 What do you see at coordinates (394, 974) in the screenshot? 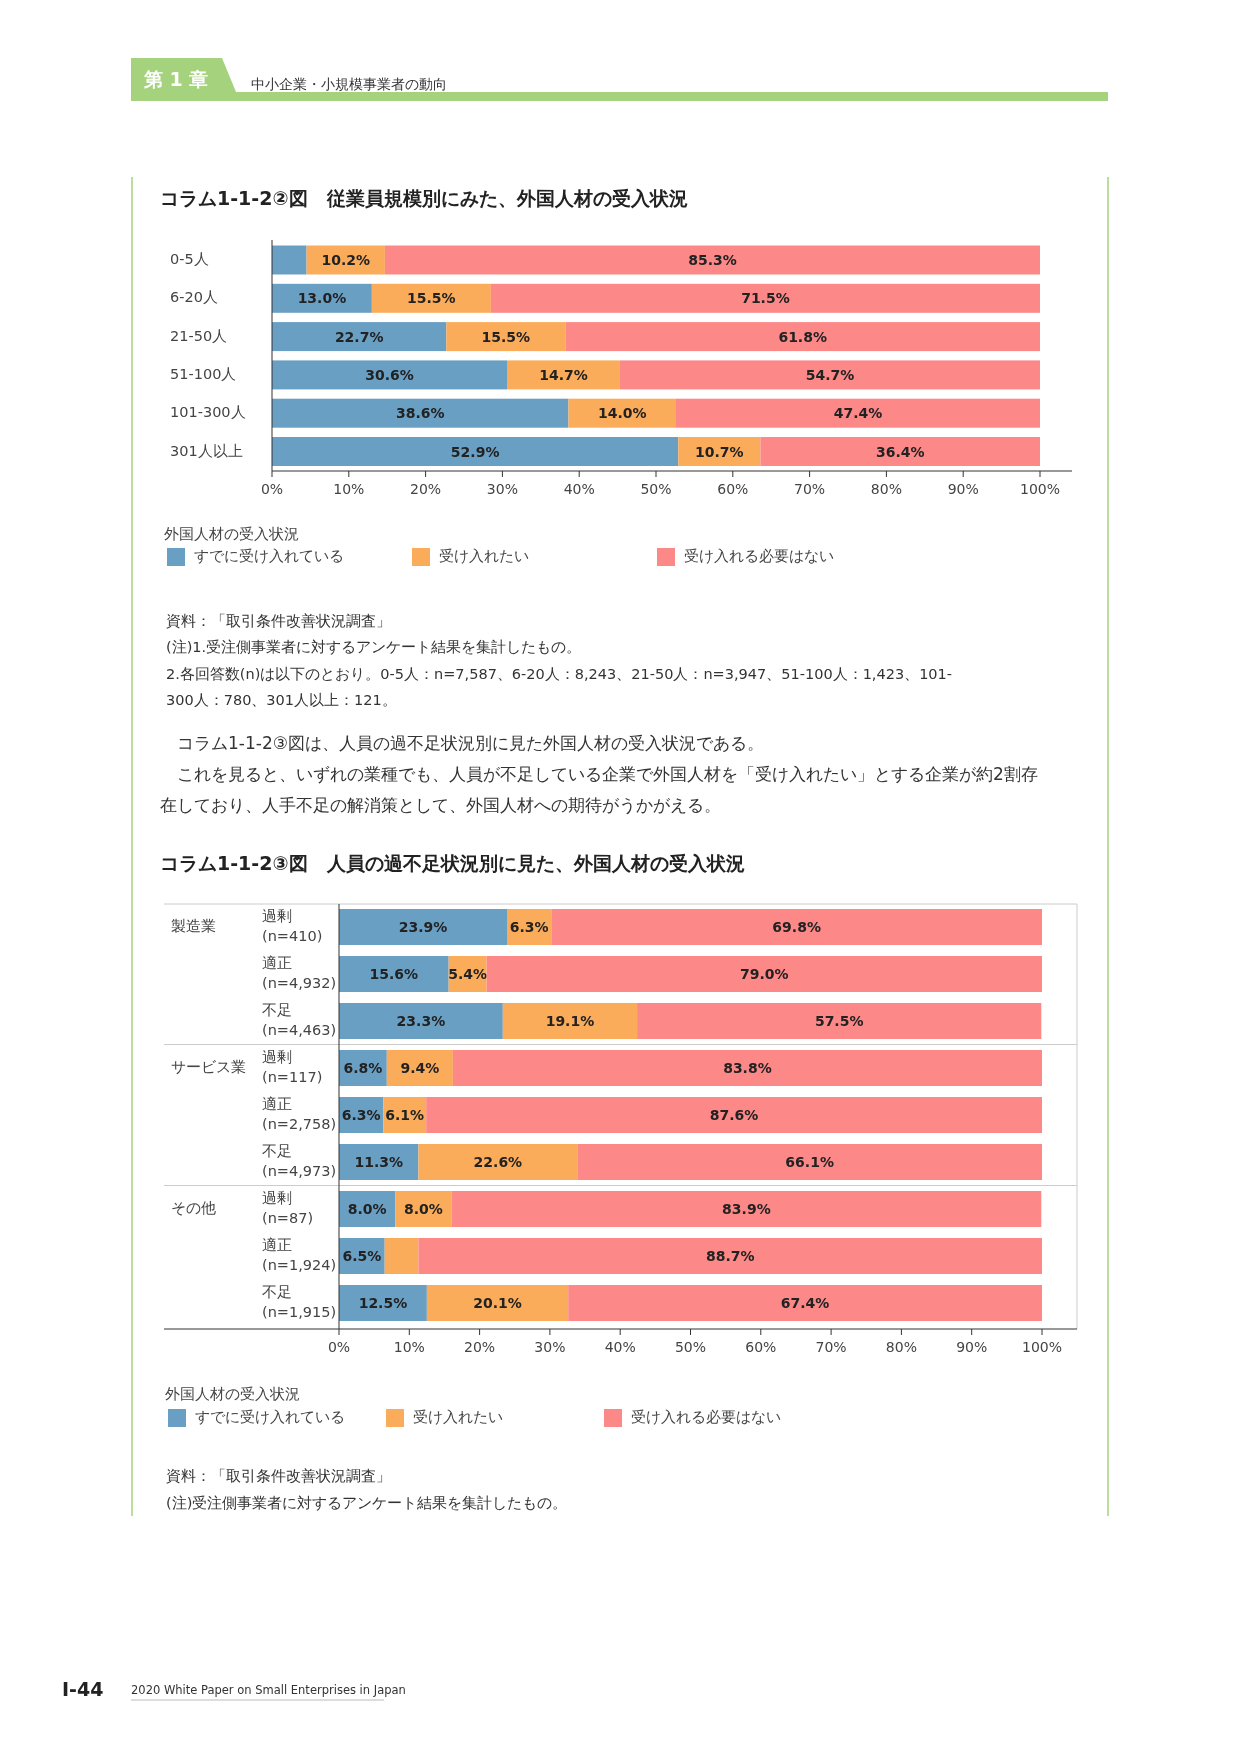
I see `data-label: 15.6%` at bounding box center [394, 974].